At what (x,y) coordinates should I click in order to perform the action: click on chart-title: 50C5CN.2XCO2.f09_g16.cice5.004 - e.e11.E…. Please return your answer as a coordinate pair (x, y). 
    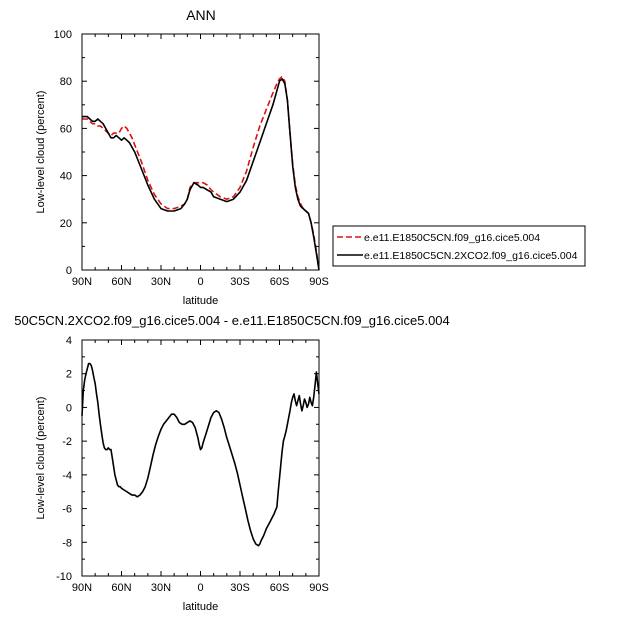
    Looking at the image, I should click on (232, 320).